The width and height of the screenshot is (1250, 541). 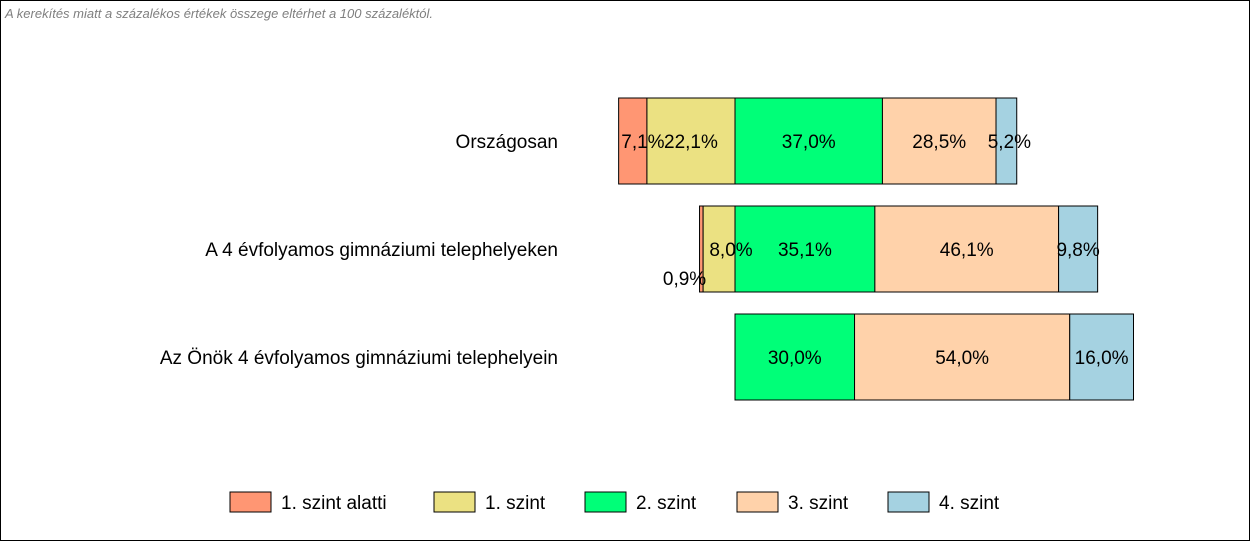 I want to click on data-label: 35,1%, so click(x=805, y=250).